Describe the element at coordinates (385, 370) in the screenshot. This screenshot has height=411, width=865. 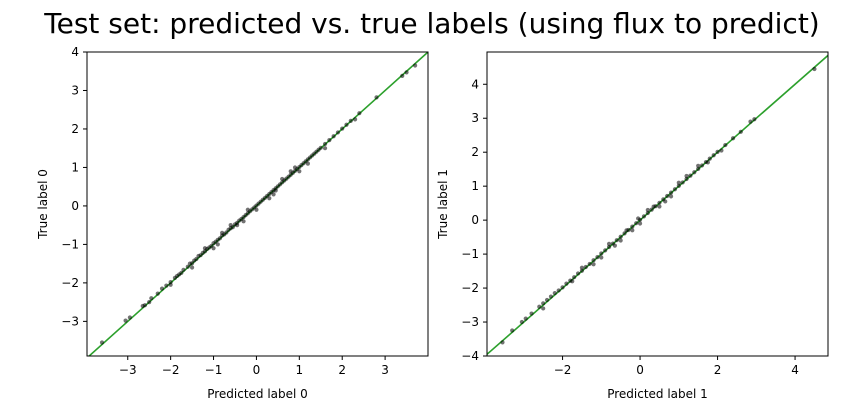
I see `x-tick-label: 3` at that location.